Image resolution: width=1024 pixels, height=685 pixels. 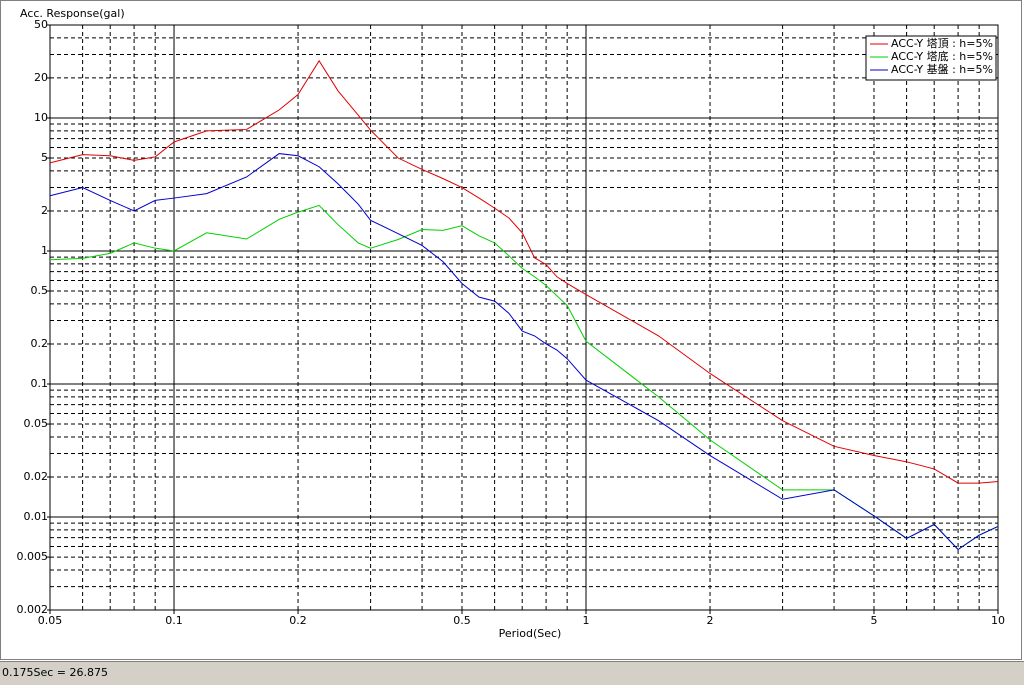 I want to click on y-axis-title: Acc. Response(gal), so click(x=72, y=13).